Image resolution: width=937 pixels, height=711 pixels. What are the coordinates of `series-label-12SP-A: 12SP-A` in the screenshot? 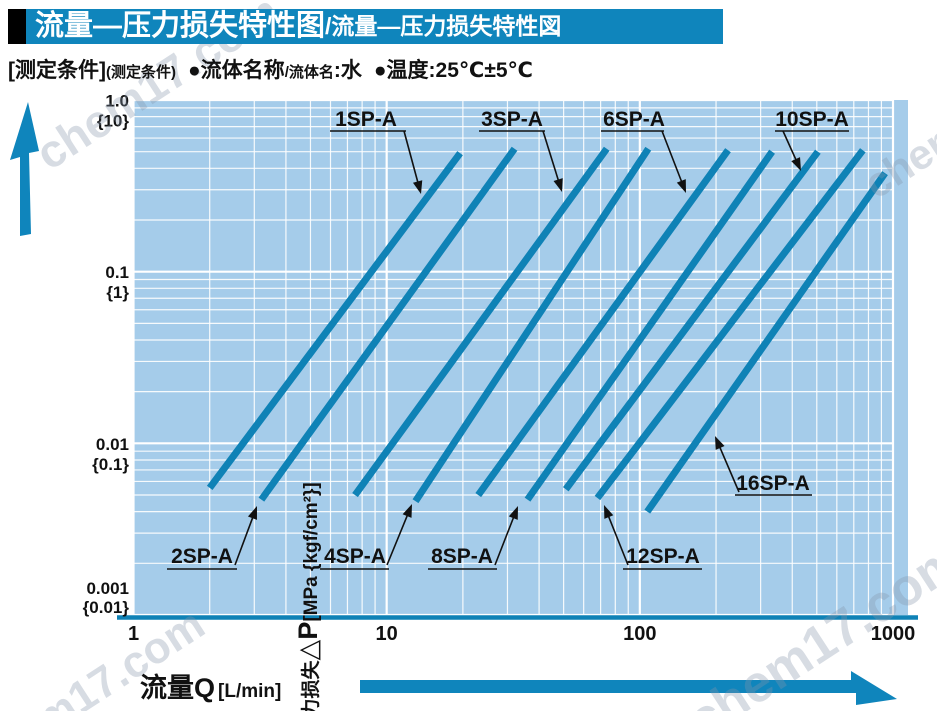 It's located at (663, 556).